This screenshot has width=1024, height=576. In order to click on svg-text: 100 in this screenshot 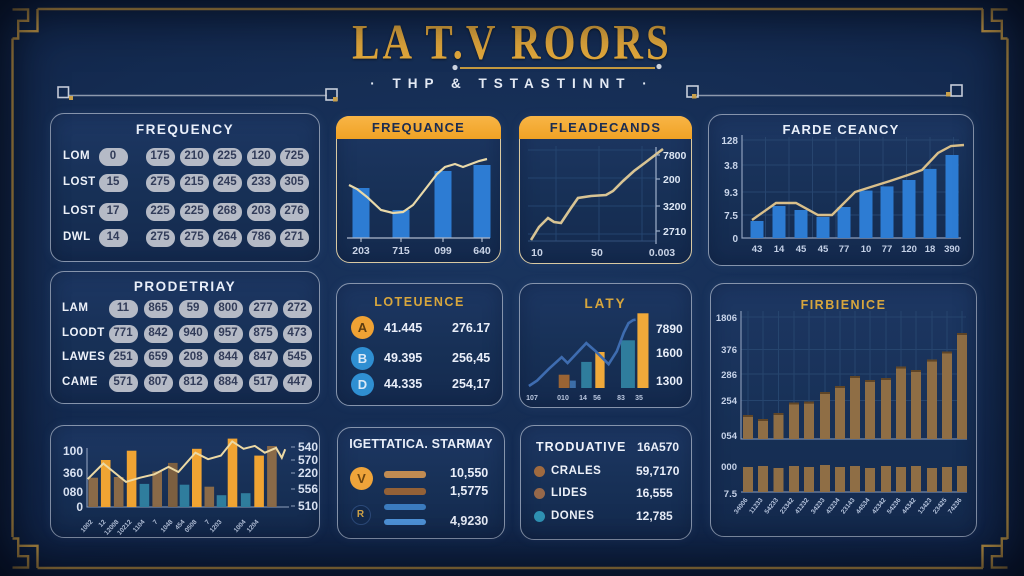, I will do `click(73, 451)`.